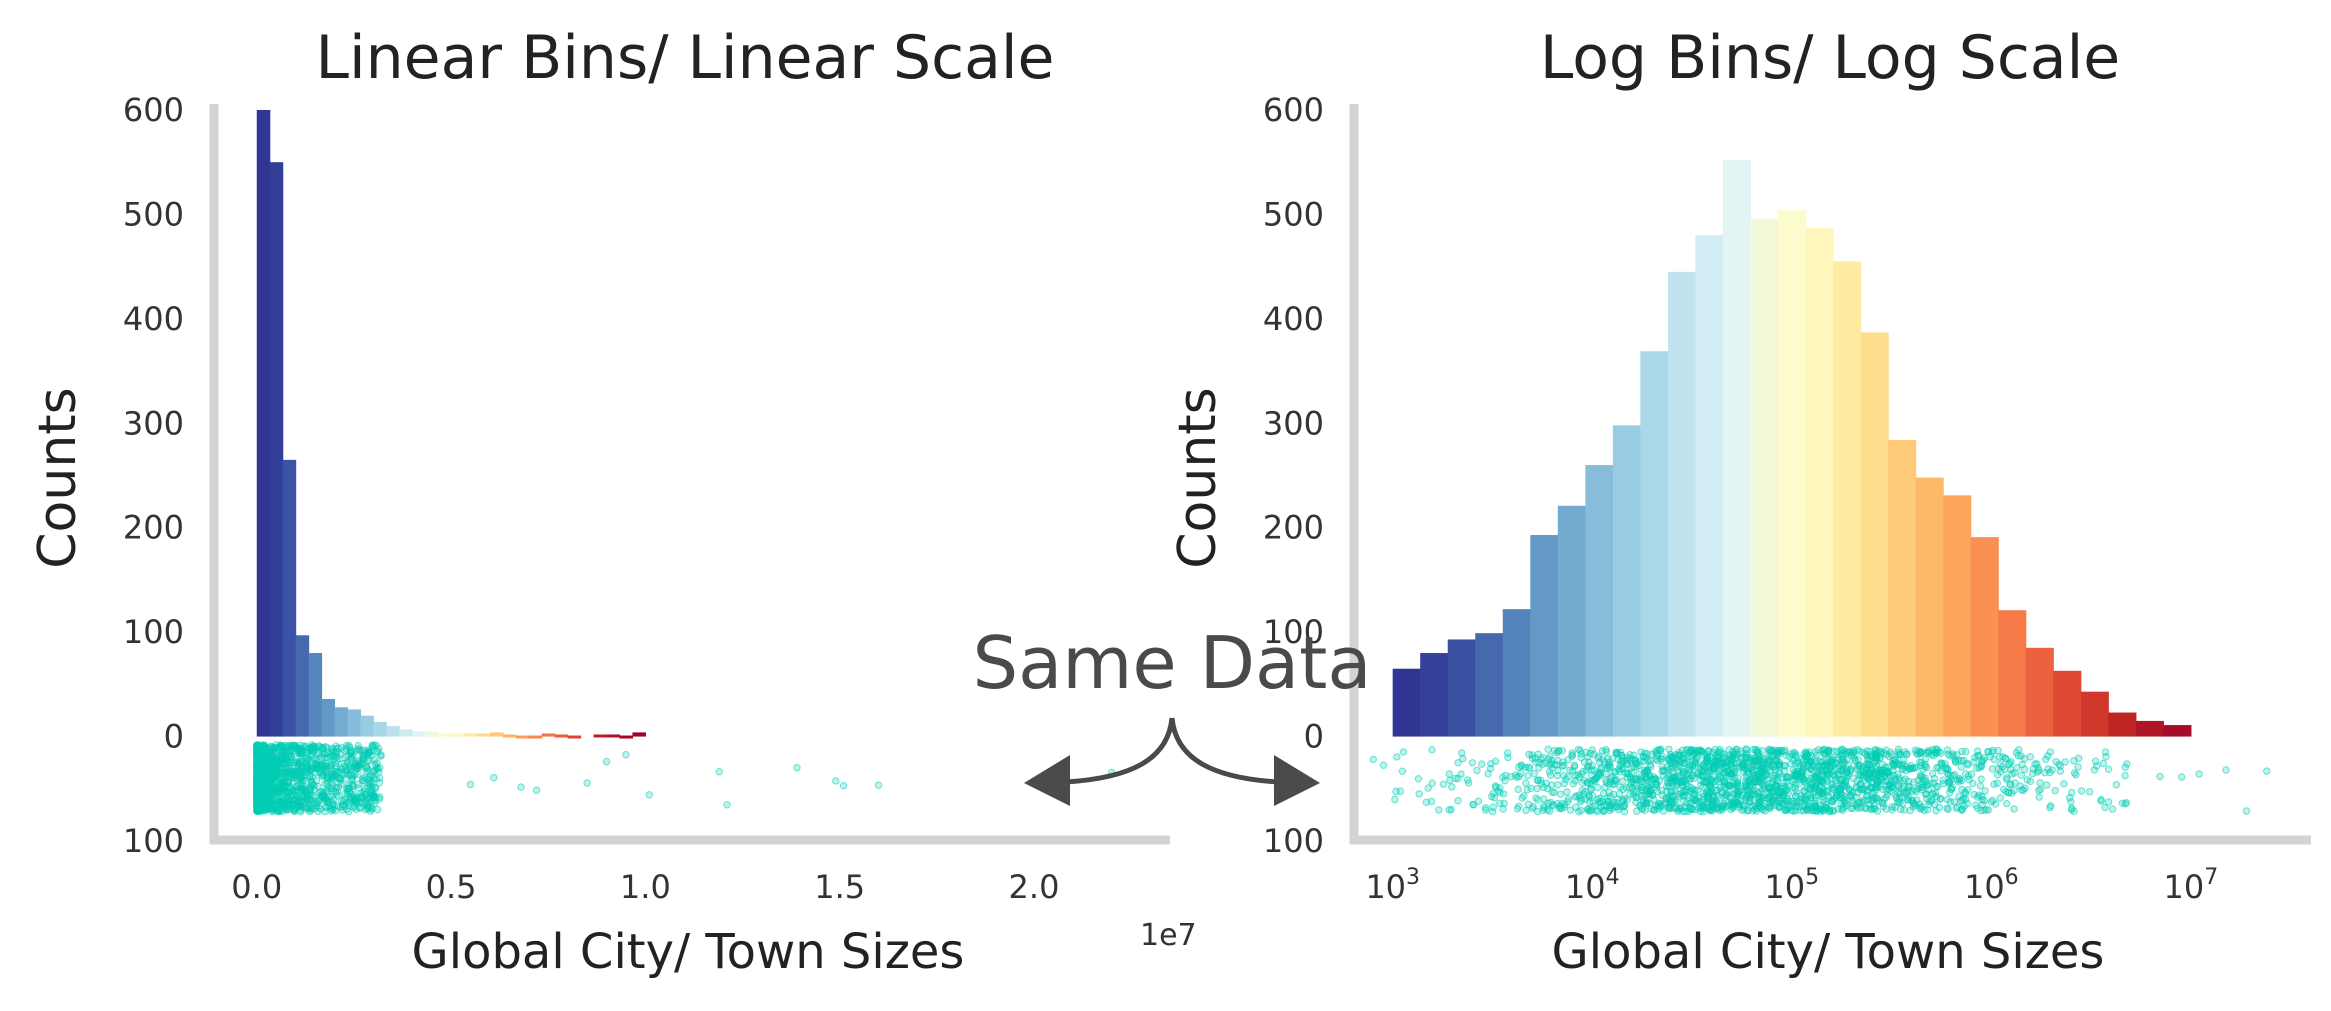 This screenshot has height=1011, width=2331. Describe the element at coordinates (256, 887) in the screenshot. I see `x-tick-label: 0.0` at that location.